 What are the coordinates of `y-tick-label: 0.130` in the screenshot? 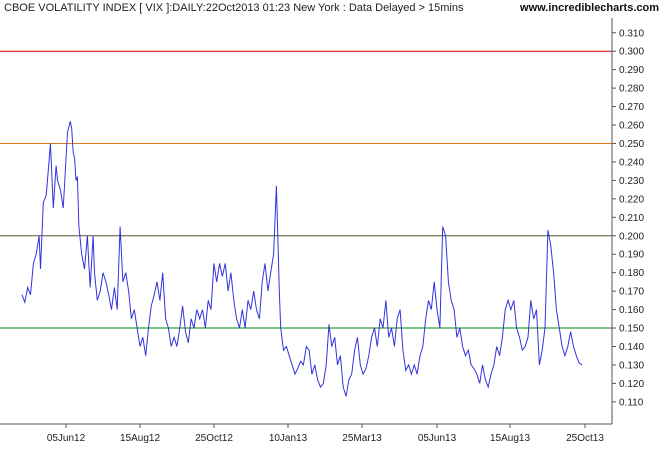 It's located at (631, 365).